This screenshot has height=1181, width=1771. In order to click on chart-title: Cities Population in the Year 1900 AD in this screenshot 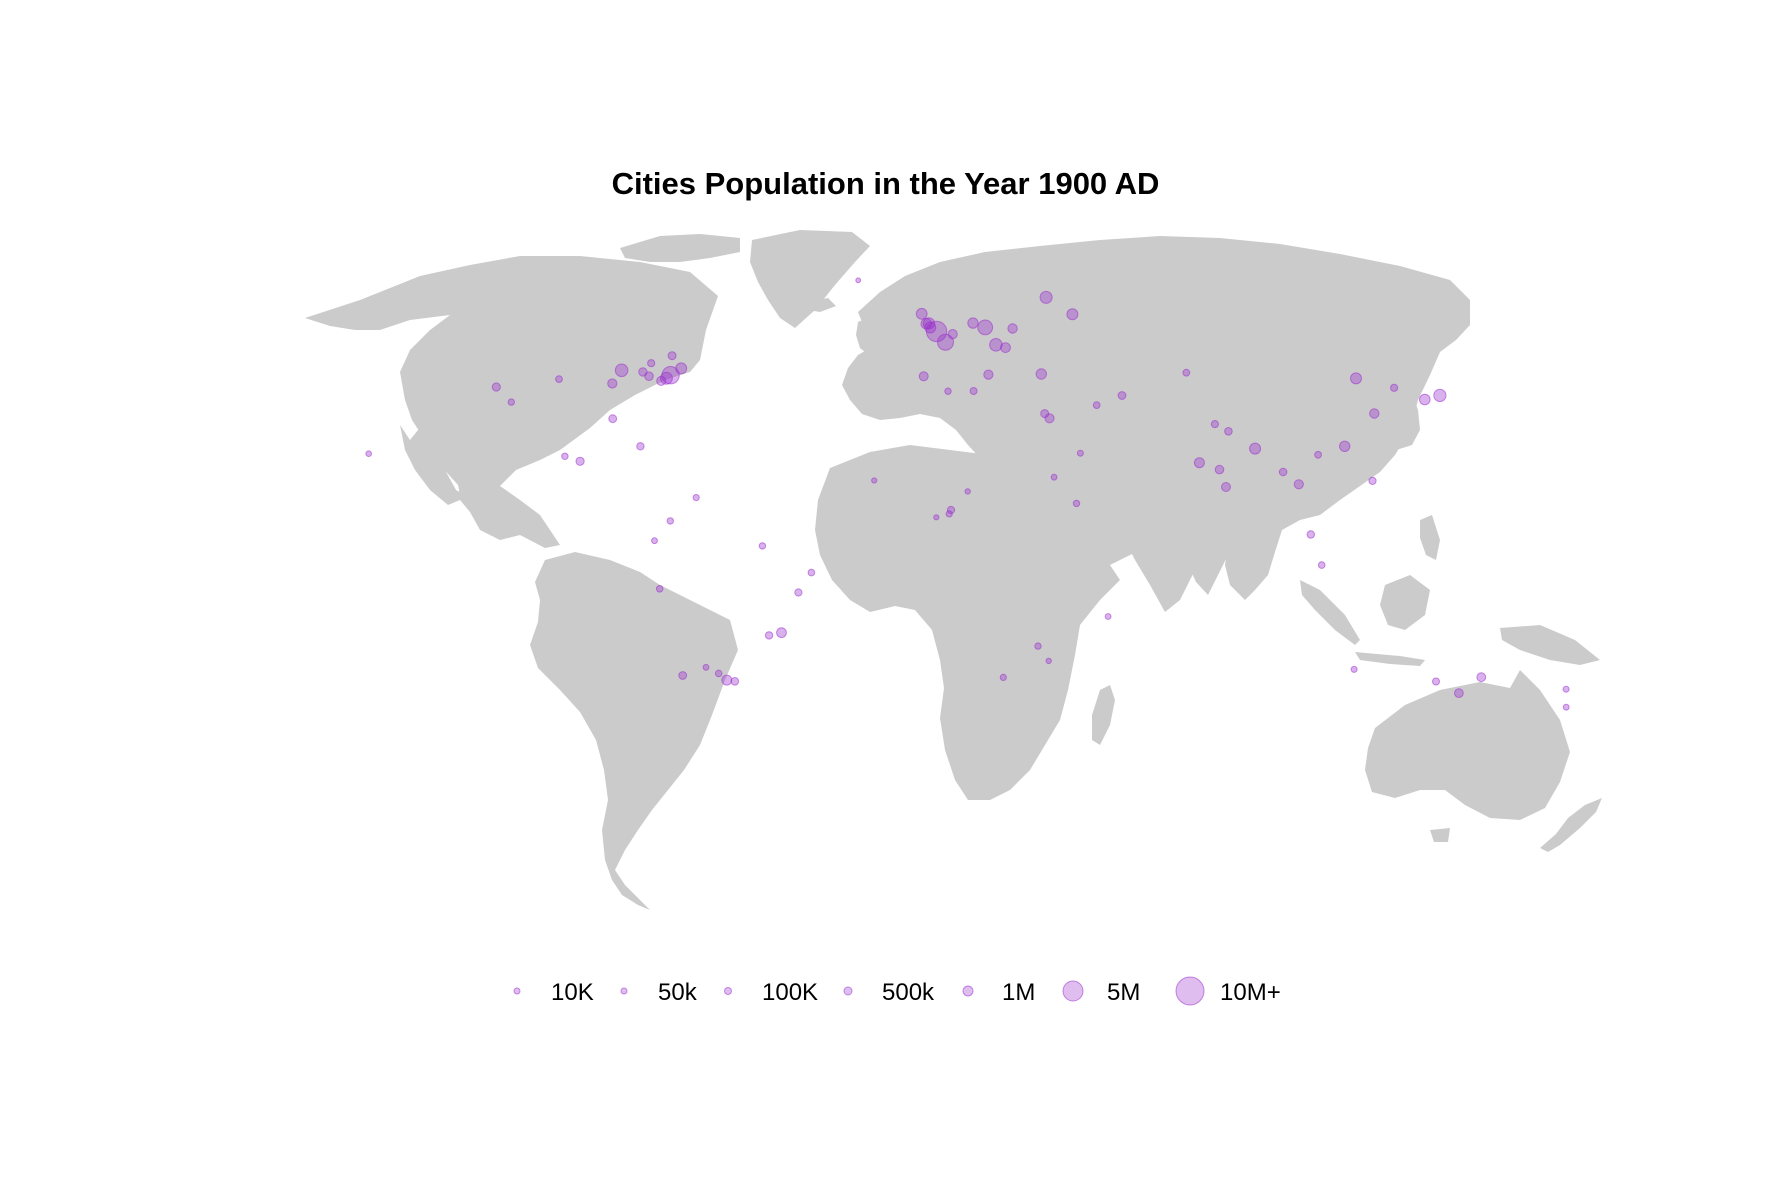, I will do `click(885, 183)`.